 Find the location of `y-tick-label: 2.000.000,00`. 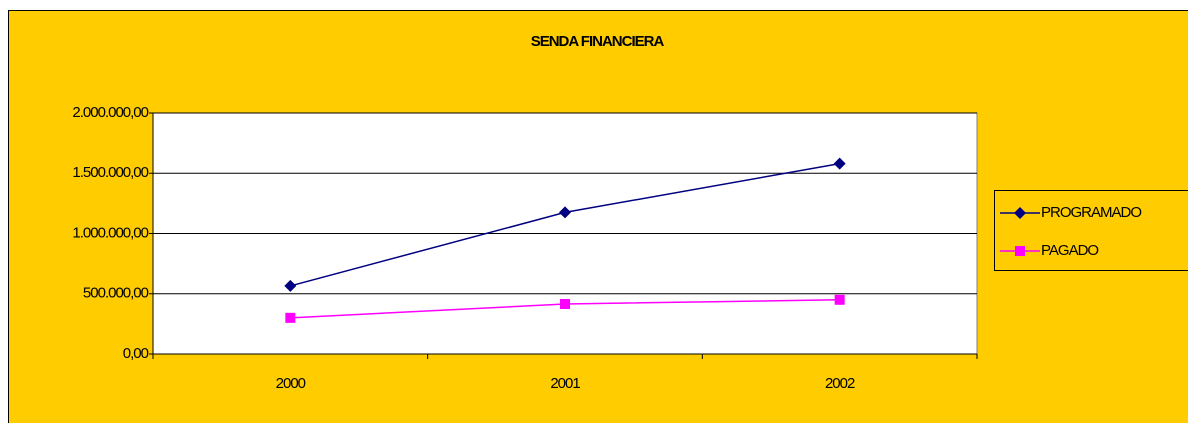

y-tick-label: 2.000.000,00 is located at coordinates (110, 112).